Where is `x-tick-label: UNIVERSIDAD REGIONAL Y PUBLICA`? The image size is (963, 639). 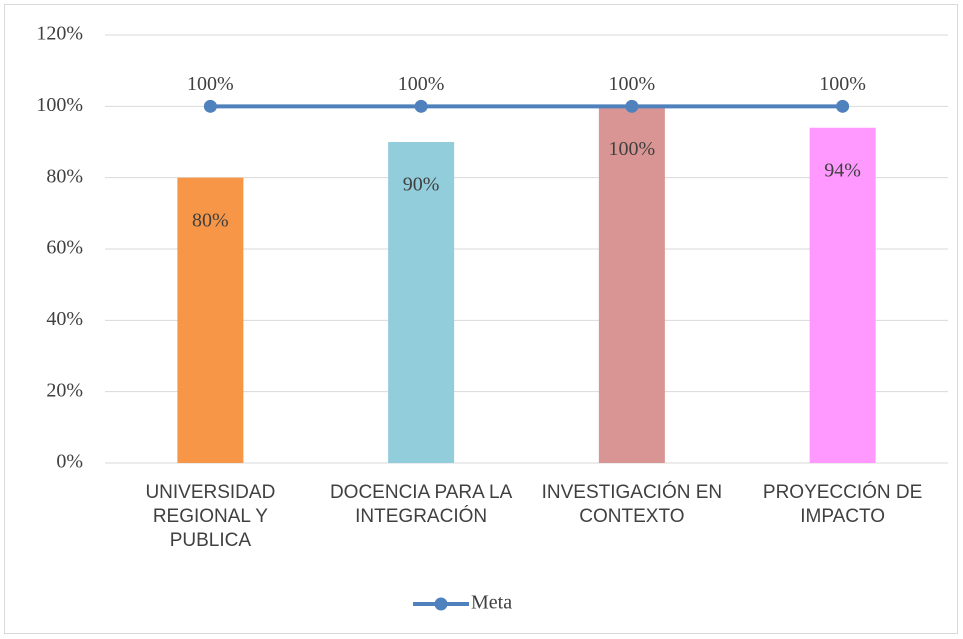
x-tick-label: UNIVERSIDAD REGIONAL Y PUBLICA is located at coordinates (210, 516).